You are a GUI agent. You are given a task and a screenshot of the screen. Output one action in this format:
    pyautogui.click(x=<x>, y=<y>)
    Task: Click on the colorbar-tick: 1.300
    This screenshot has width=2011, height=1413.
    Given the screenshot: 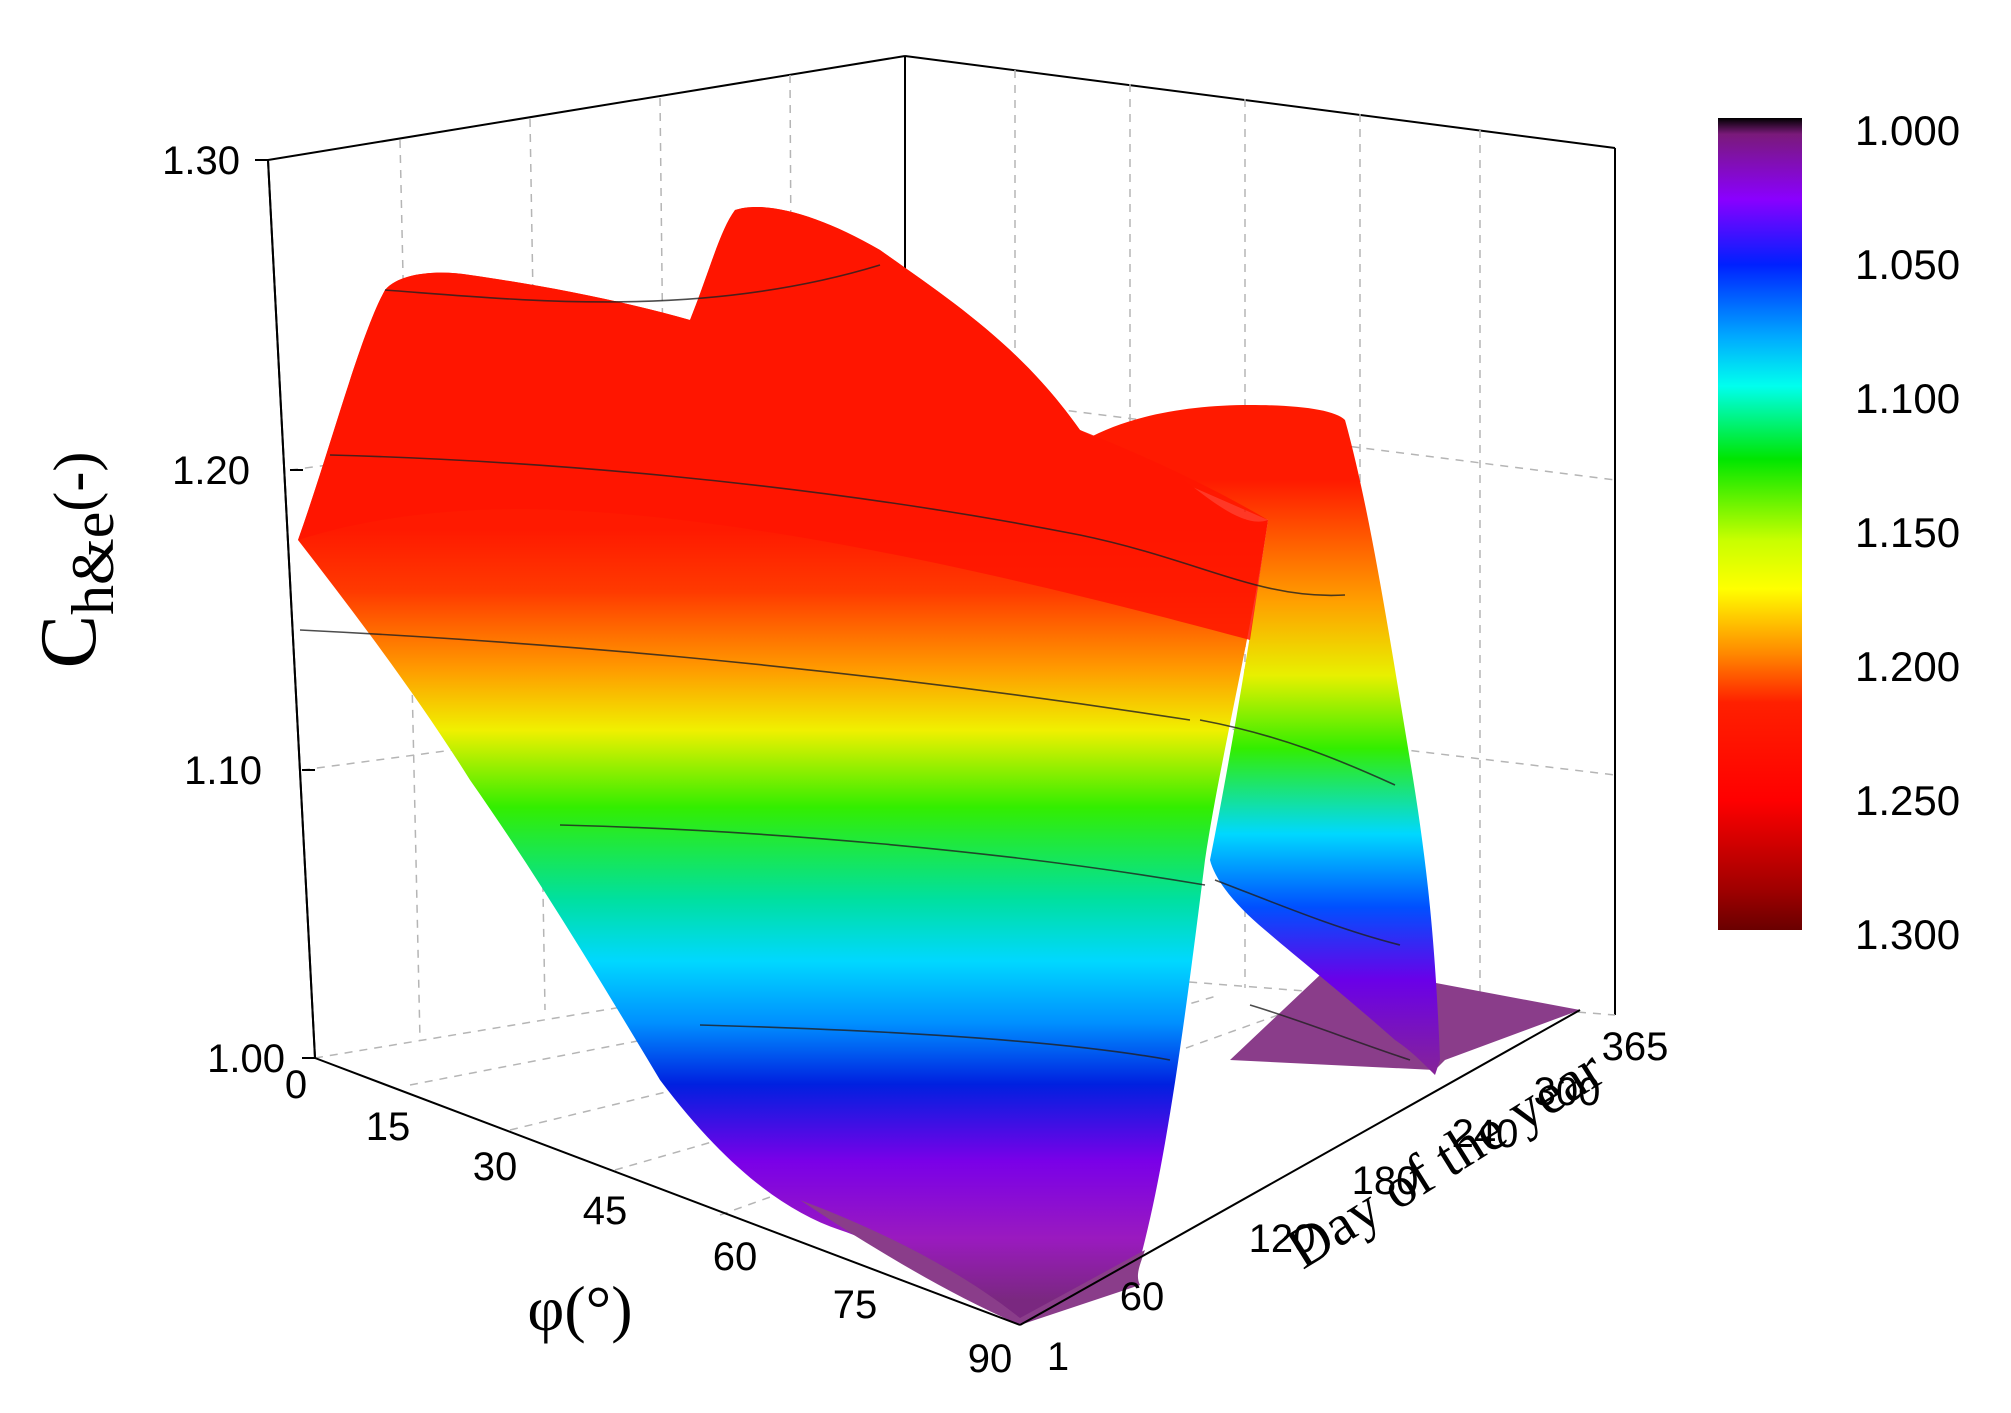 What is the action you would take?
    pyautogui.click(x=1907, y=934)
    